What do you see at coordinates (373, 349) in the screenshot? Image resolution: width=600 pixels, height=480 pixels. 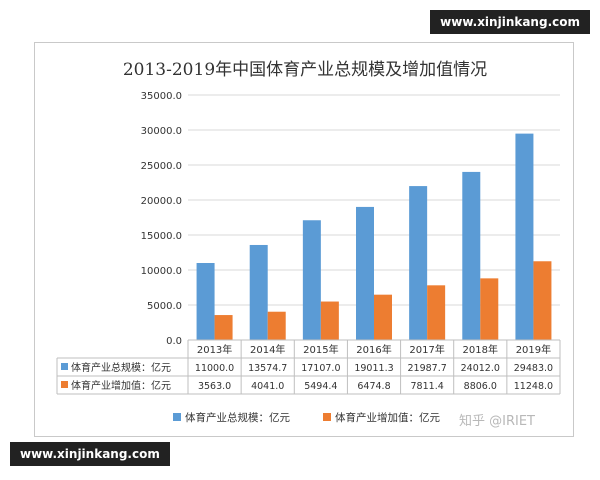 I see `x-tick-label: 2016年` at bounding box center [373, 349].